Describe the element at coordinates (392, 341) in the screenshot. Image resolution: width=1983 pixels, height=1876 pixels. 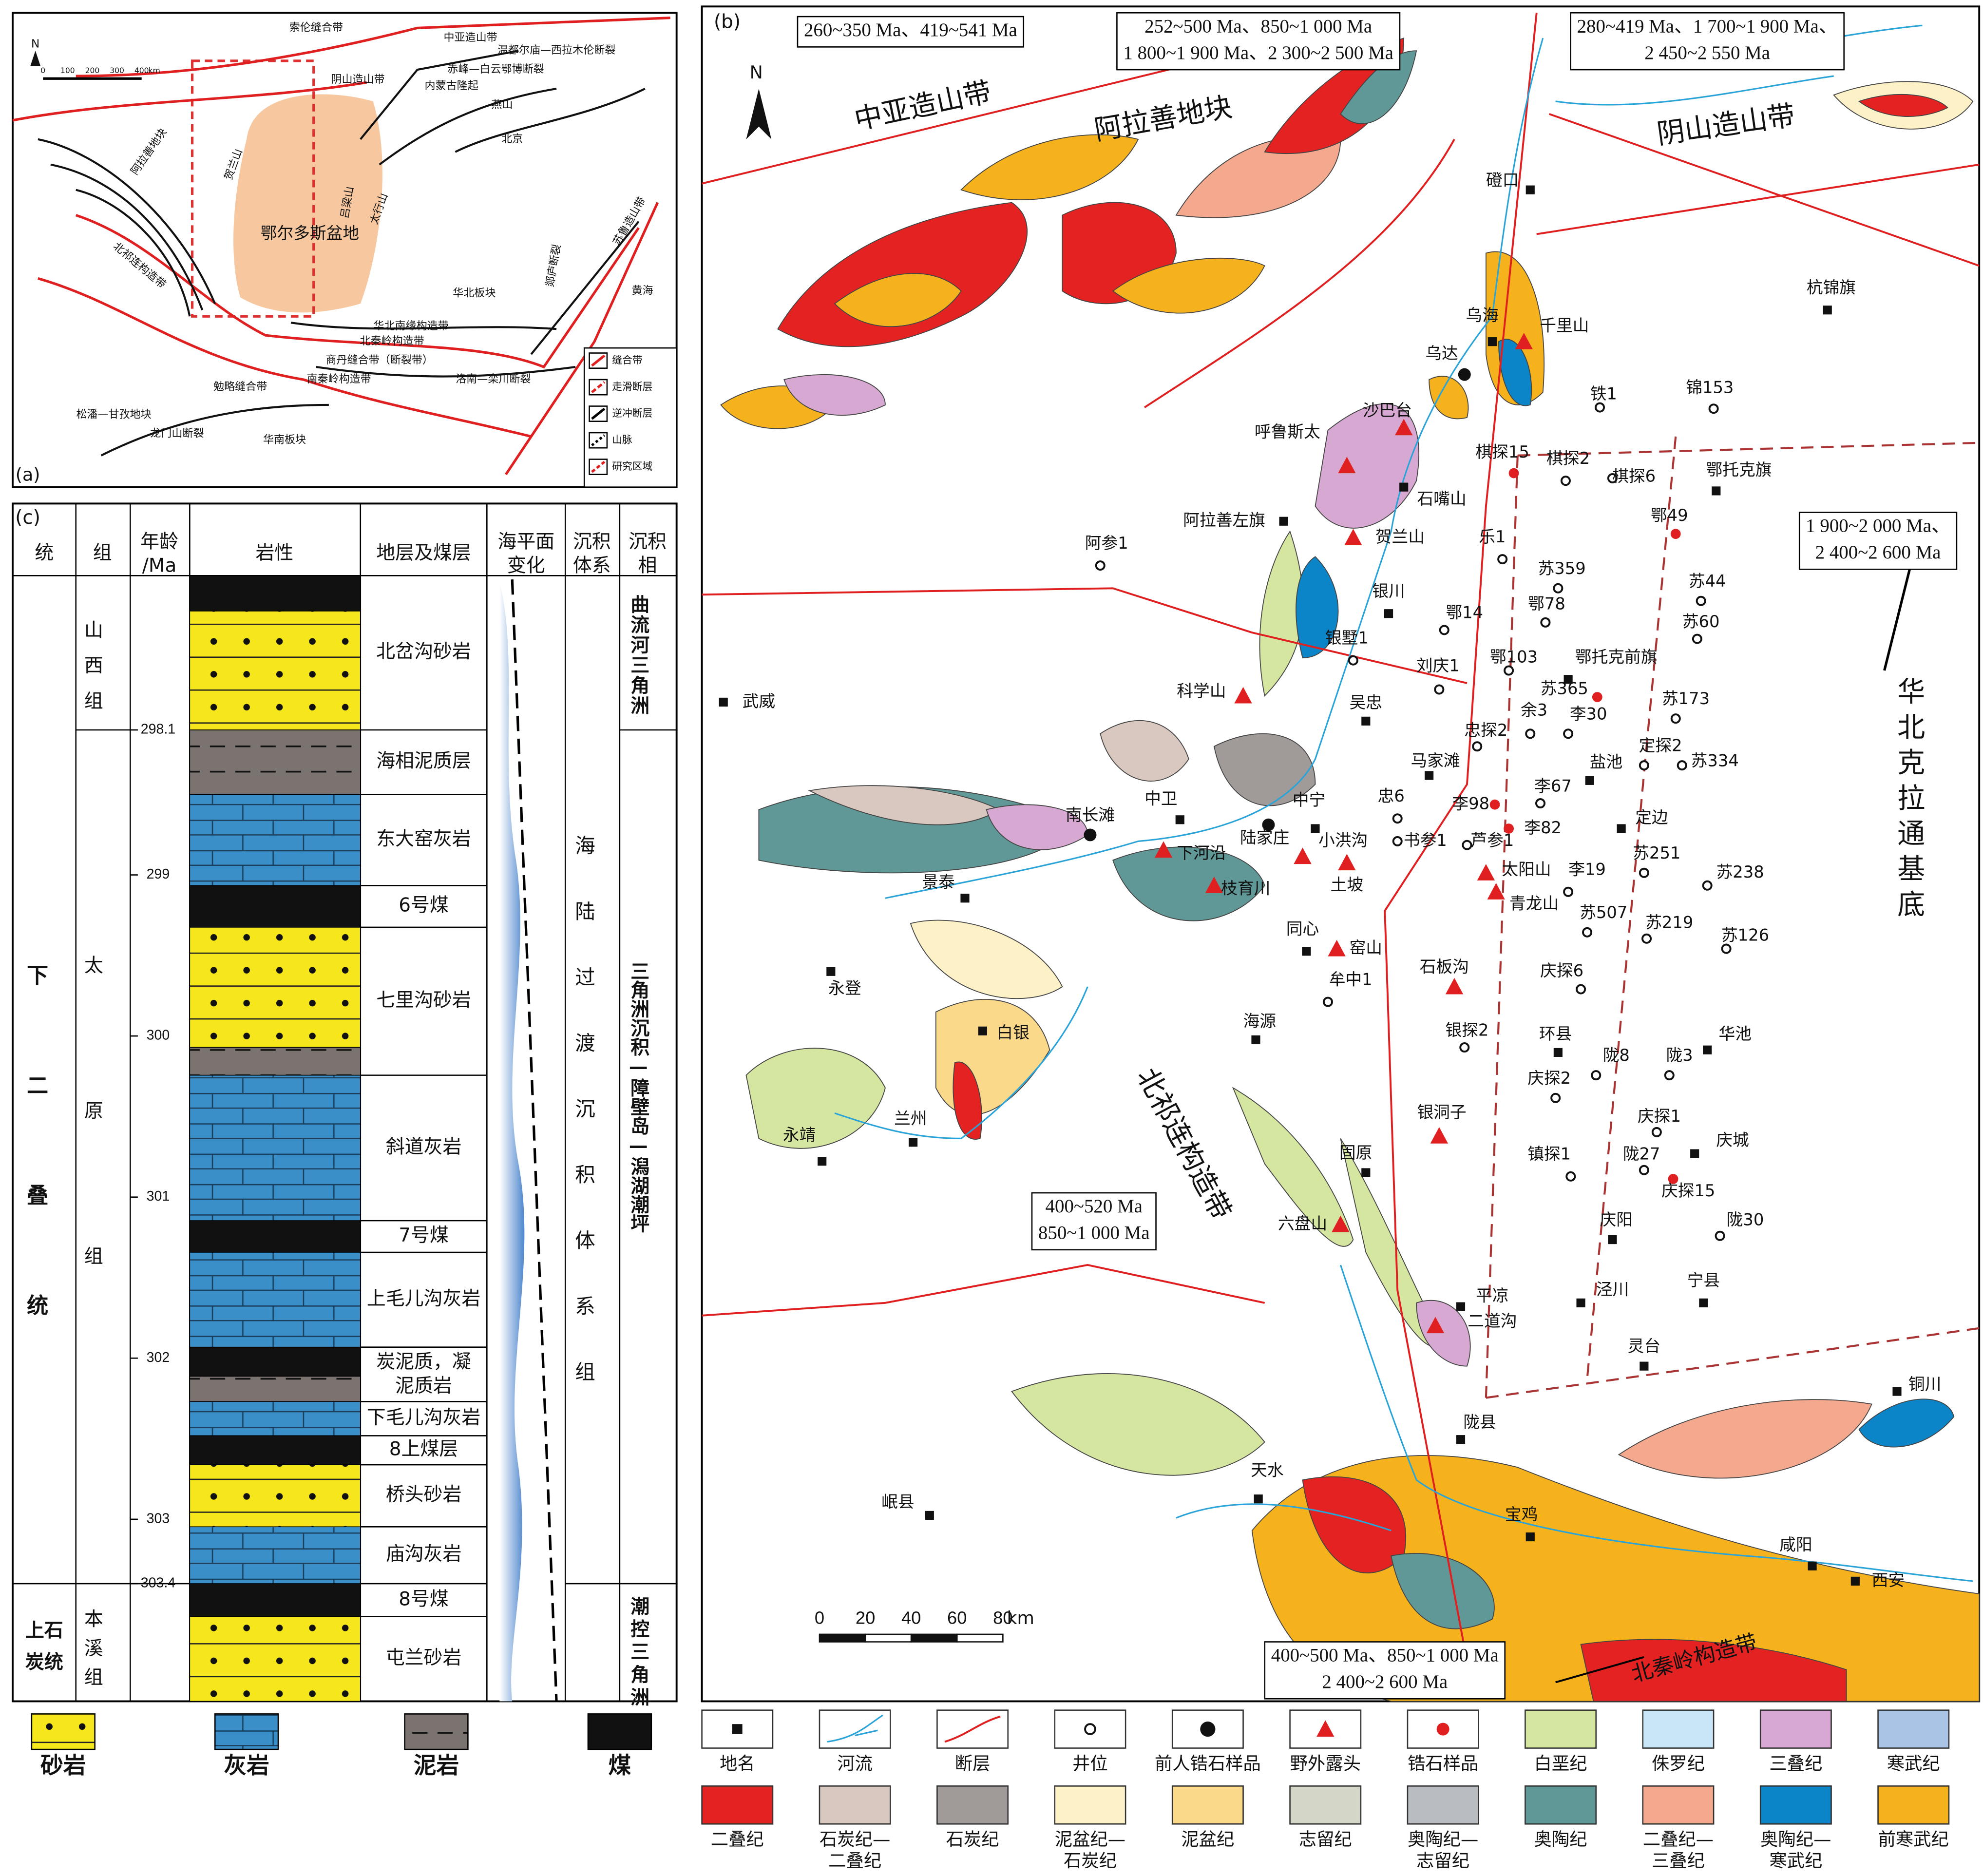
I see `map-a-label: 北秦岭构造带` at that location.